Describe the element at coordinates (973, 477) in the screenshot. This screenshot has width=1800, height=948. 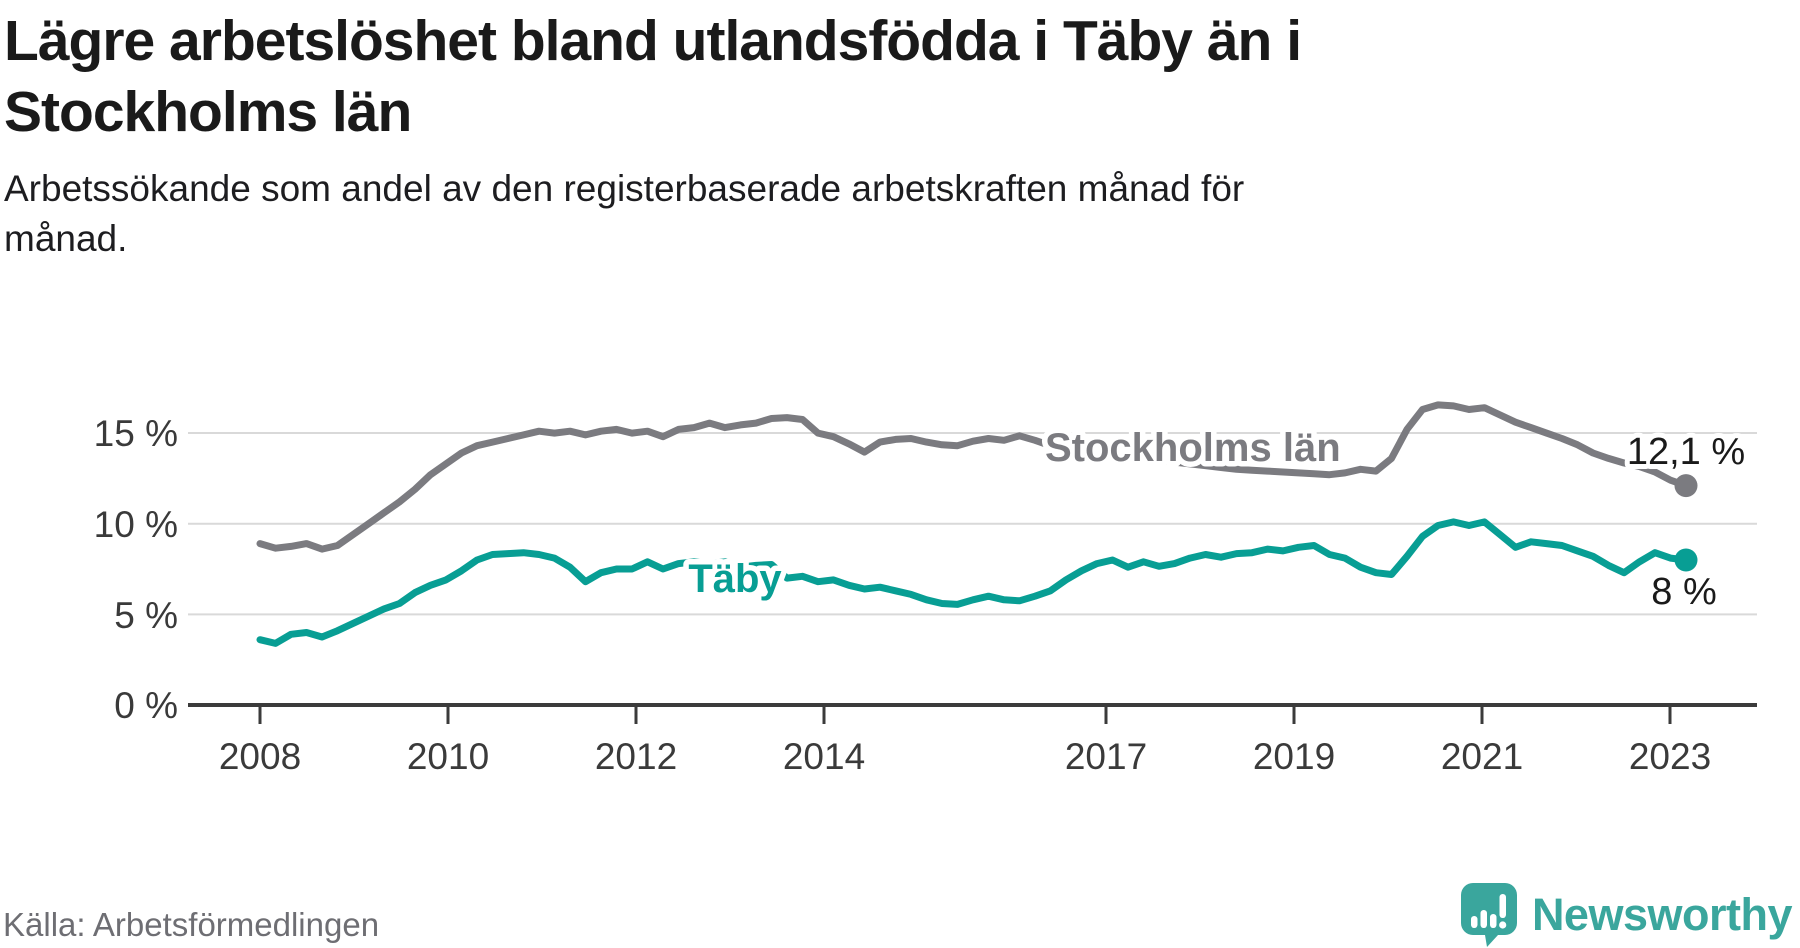
I see `stockholm-line` at that location.